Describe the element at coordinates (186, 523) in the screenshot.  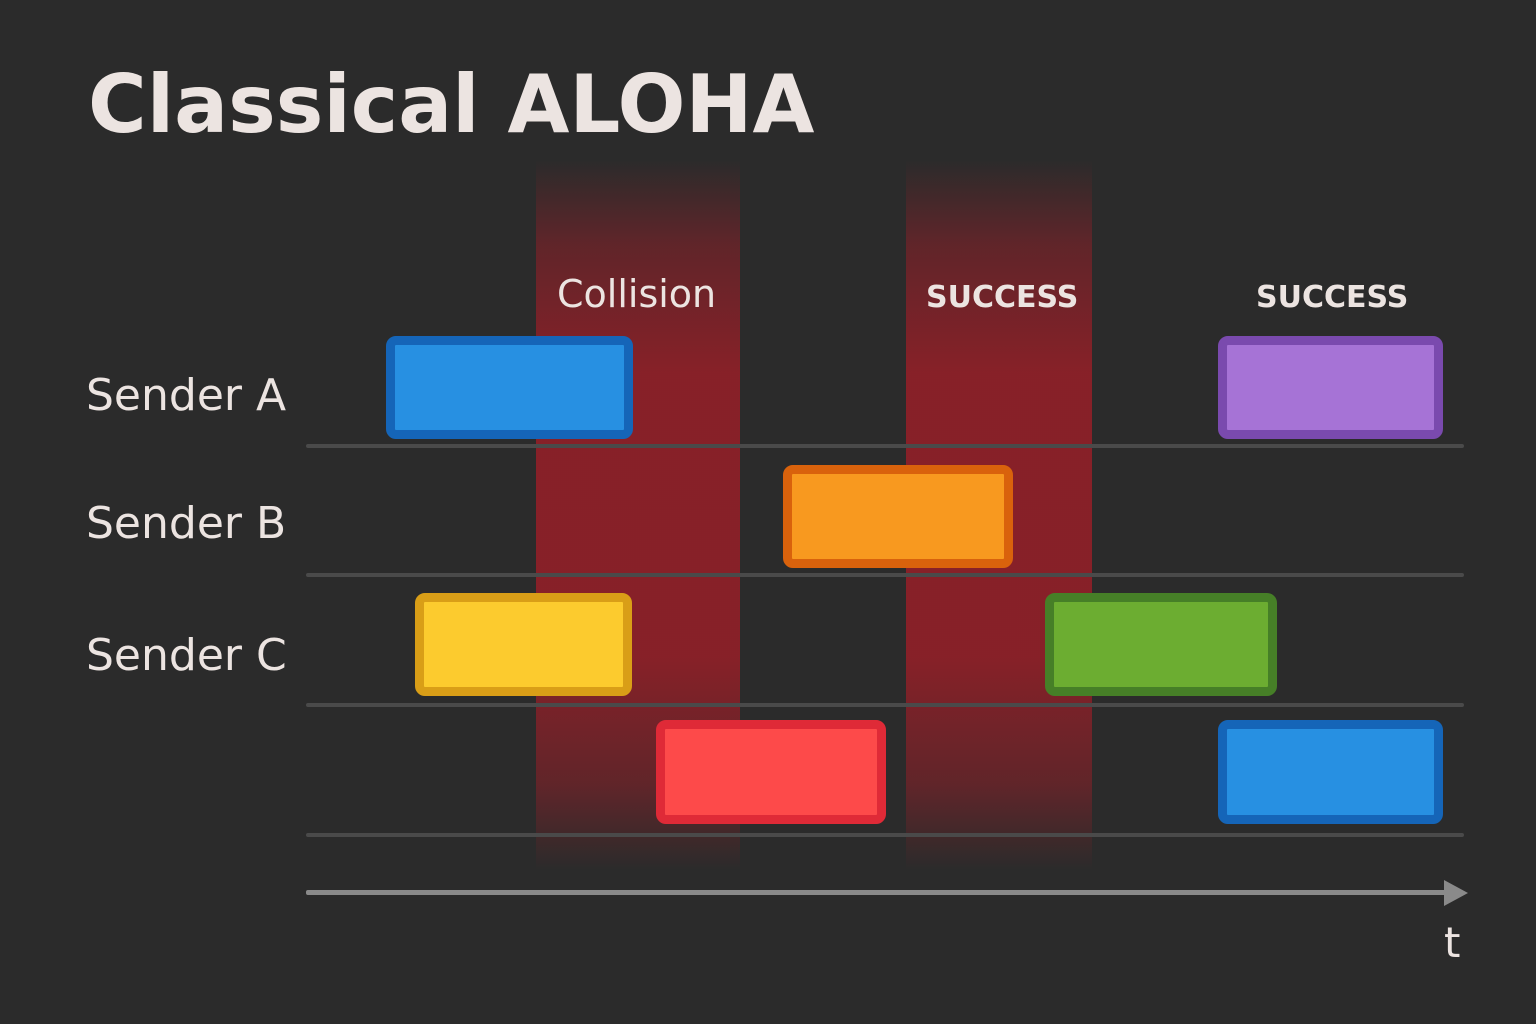
I see `sender-b-label: Sender B` at that location.